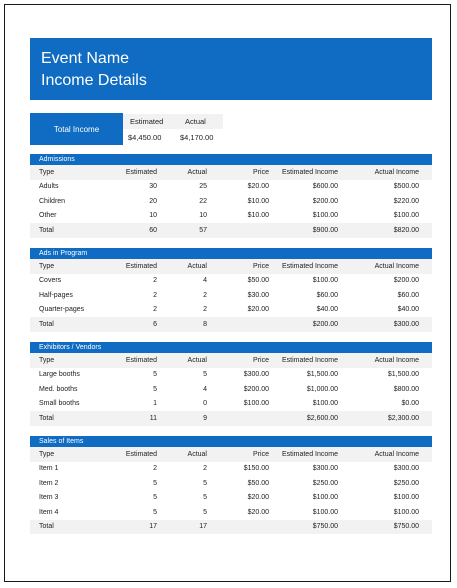 This screenshot has height=588, width=457. What do you see at coordinates (147, 121) in the screenshot?
I see `total-estimated-header: Estimated` at bounding box center [147, 121].